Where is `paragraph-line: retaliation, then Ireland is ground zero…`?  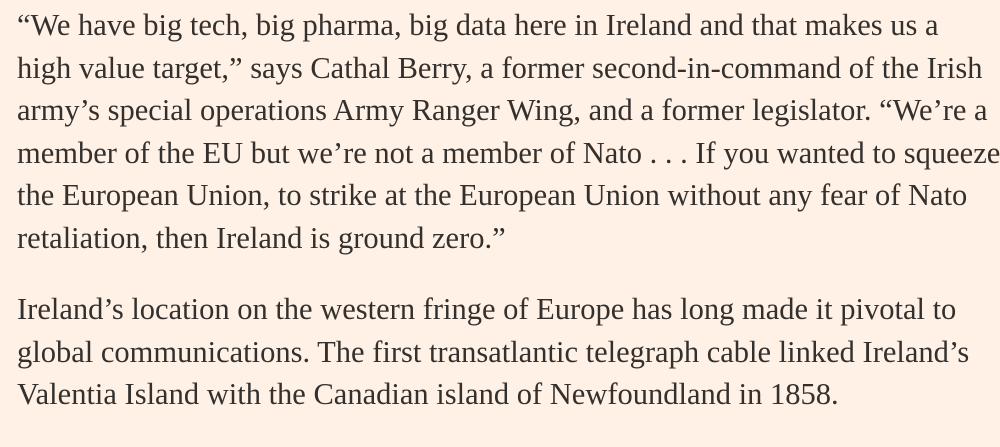
paragraph-line: retaliation, then Ireland is ground zero… is located at coordinates (261, 237).